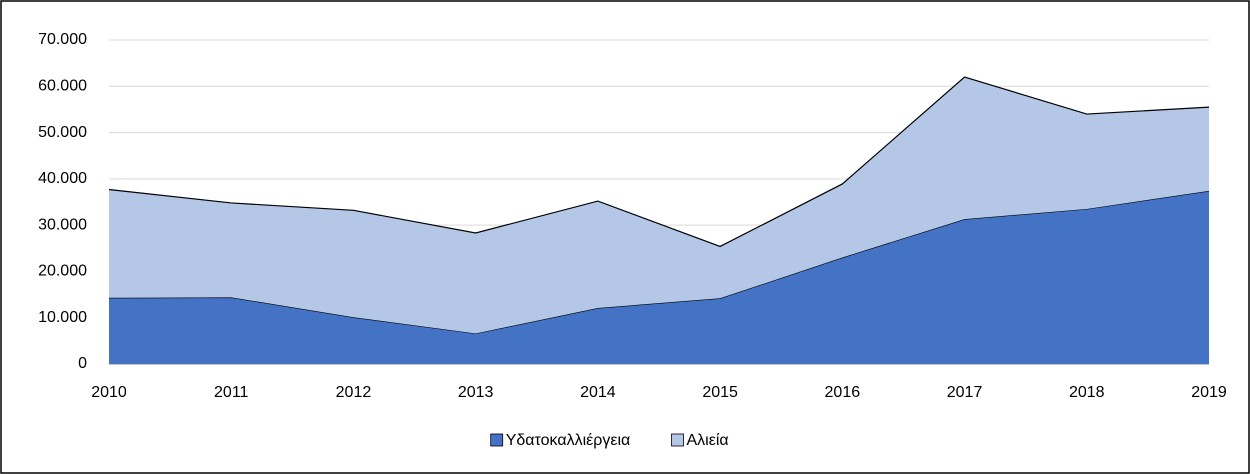 This screenshot has height=474, width=1250. Describe the element at coordinates (62, 86) in the screenshot. I see `y-tick-label: 60.000` at that location.